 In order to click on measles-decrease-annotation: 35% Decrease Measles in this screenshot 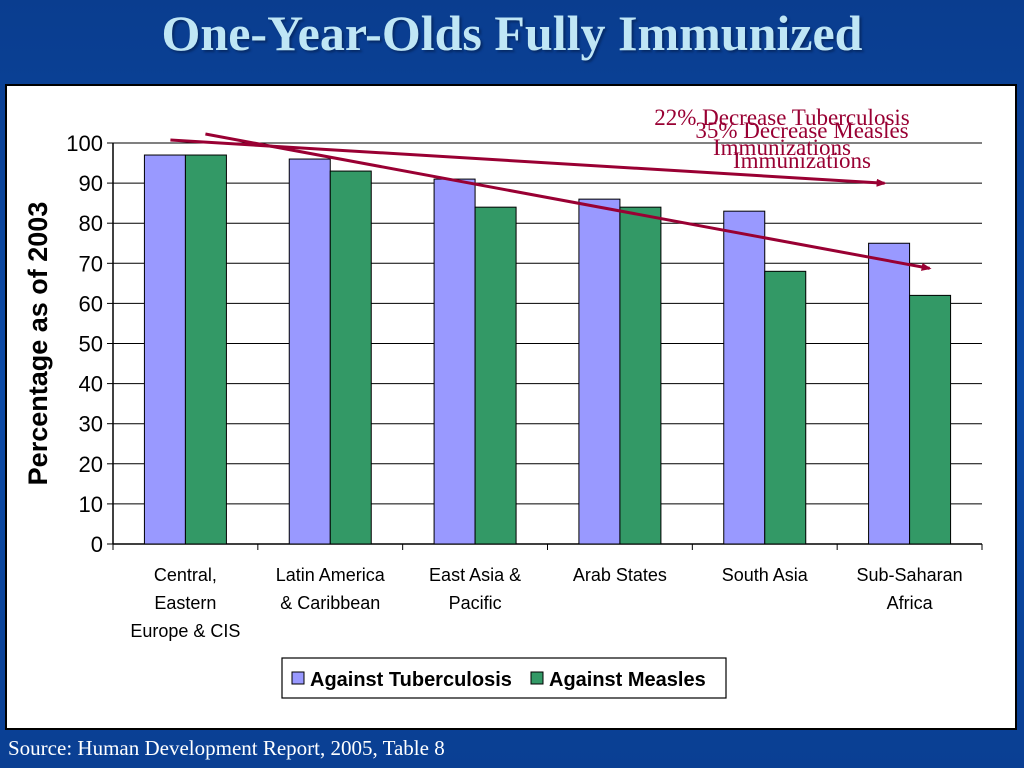, I will do `click(801, 130)`.